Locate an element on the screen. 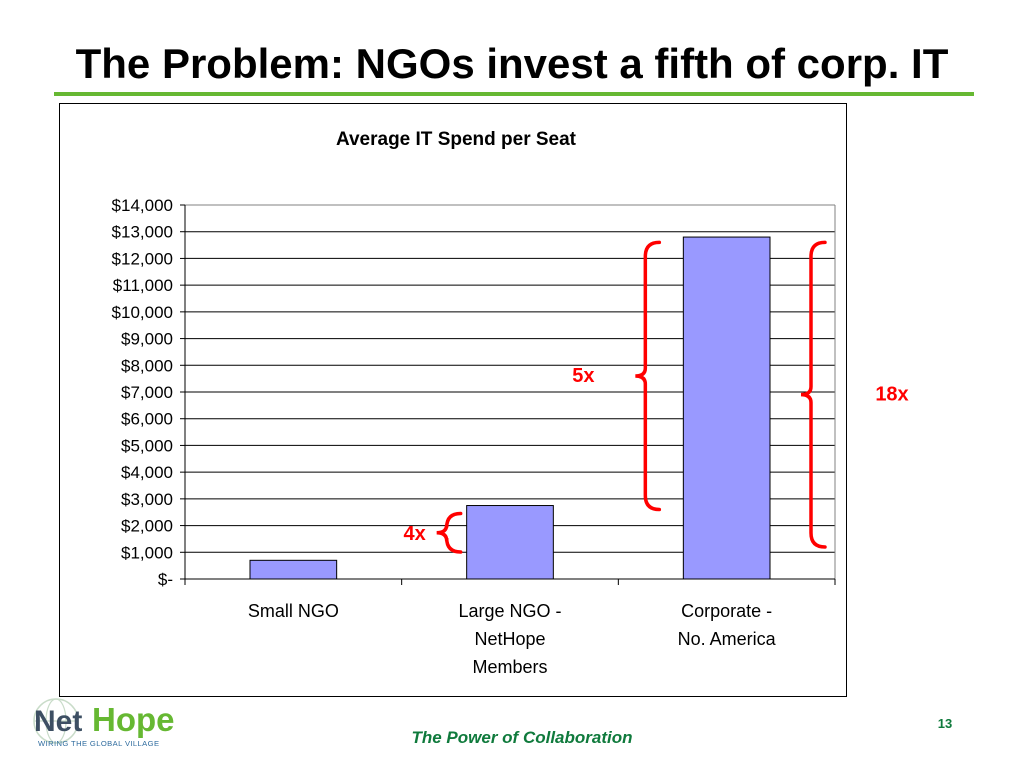 This screenshot has height=768, width=1024. y-tick-label: $5,000 is located at coordinates (147, 445).